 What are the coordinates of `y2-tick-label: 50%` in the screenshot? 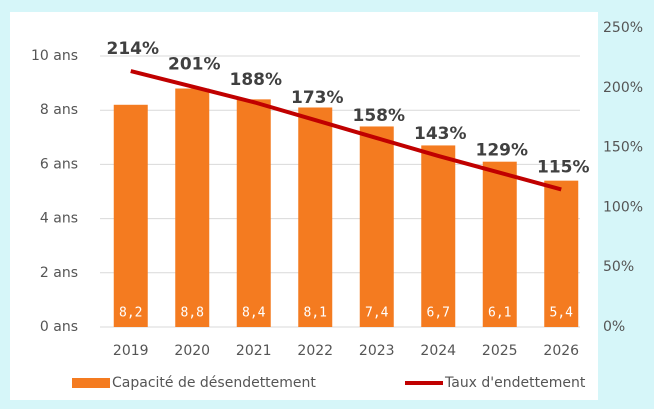 It's located at (618, 267).